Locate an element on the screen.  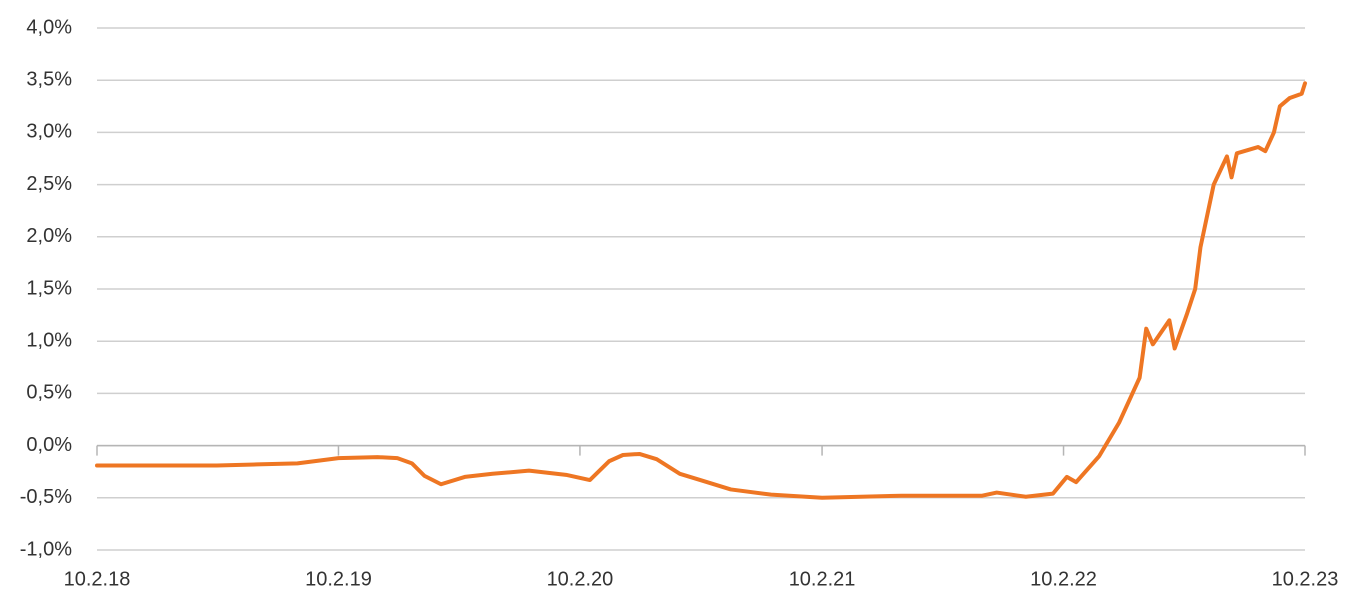
x-tick-label: 10.2.19 is located at coordinates (338, 579).